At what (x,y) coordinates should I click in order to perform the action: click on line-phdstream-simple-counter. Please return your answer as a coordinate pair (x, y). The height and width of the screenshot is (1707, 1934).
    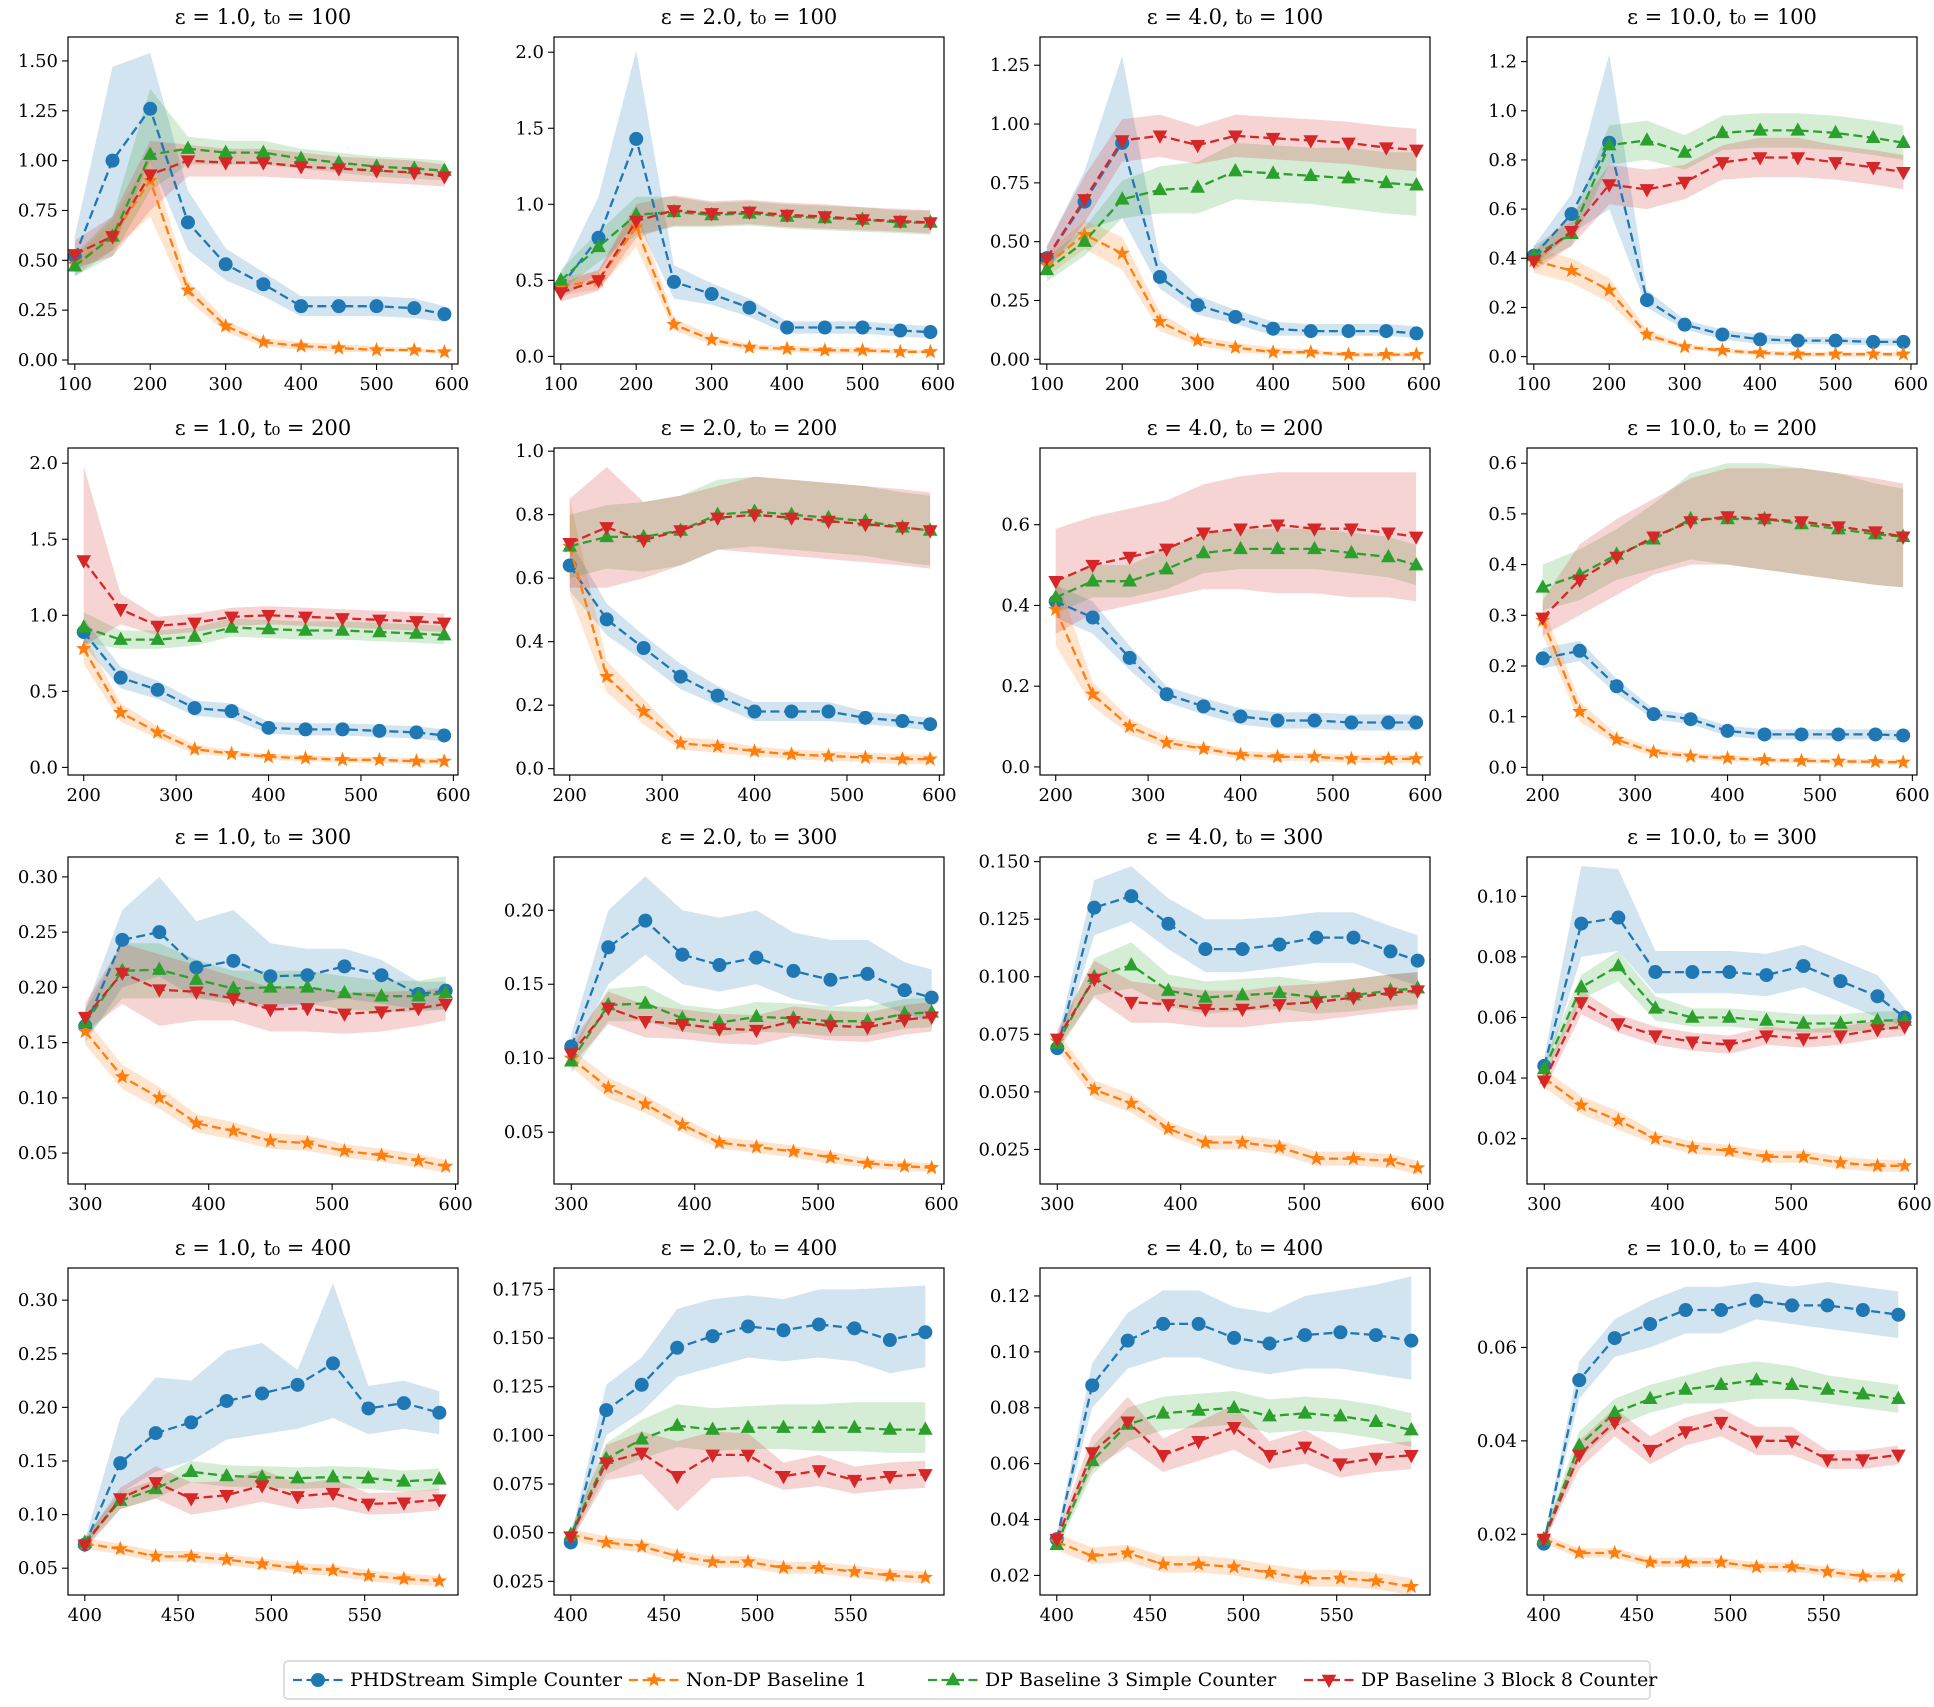
    Looking at the image, I should click on (1720, 1421).